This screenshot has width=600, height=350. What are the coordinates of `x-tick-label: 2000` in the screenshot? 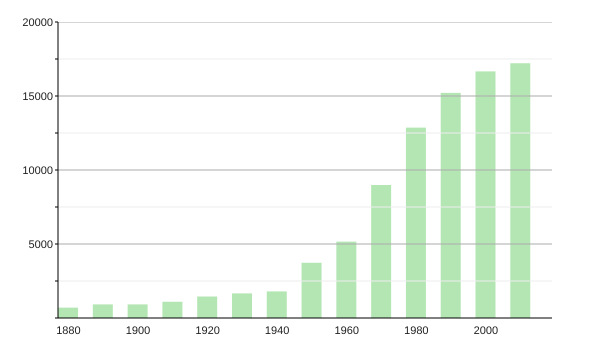 It's located at (486, 330).